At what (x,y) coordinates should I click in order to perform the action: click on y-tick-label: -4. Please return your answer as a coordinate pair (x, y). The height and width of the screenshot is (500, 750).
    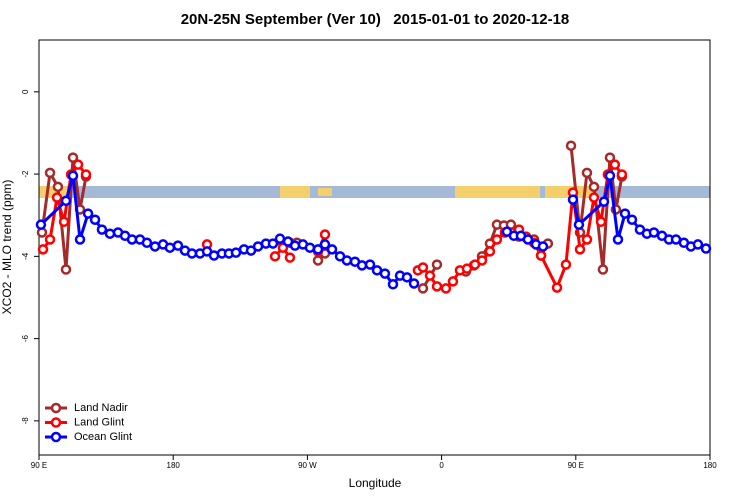
    Looking at the image, I should click on (25, 256).